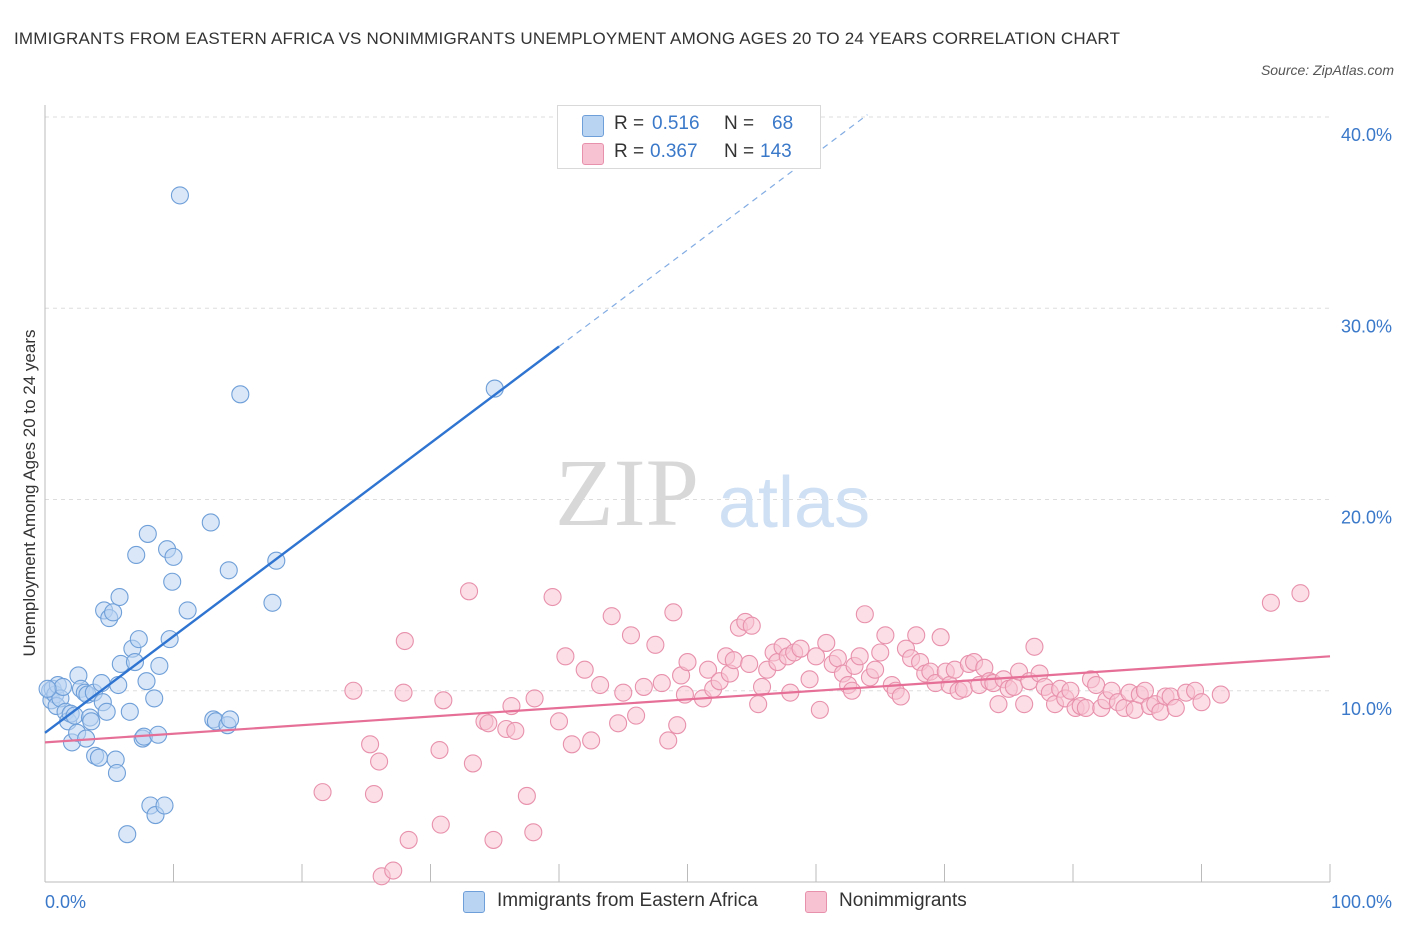 This screenshot has width=1406, height=930. Describe the element at coordinates (1366, 709) in the screenshot. I see `y-tick-label: 10.0%` at that location.